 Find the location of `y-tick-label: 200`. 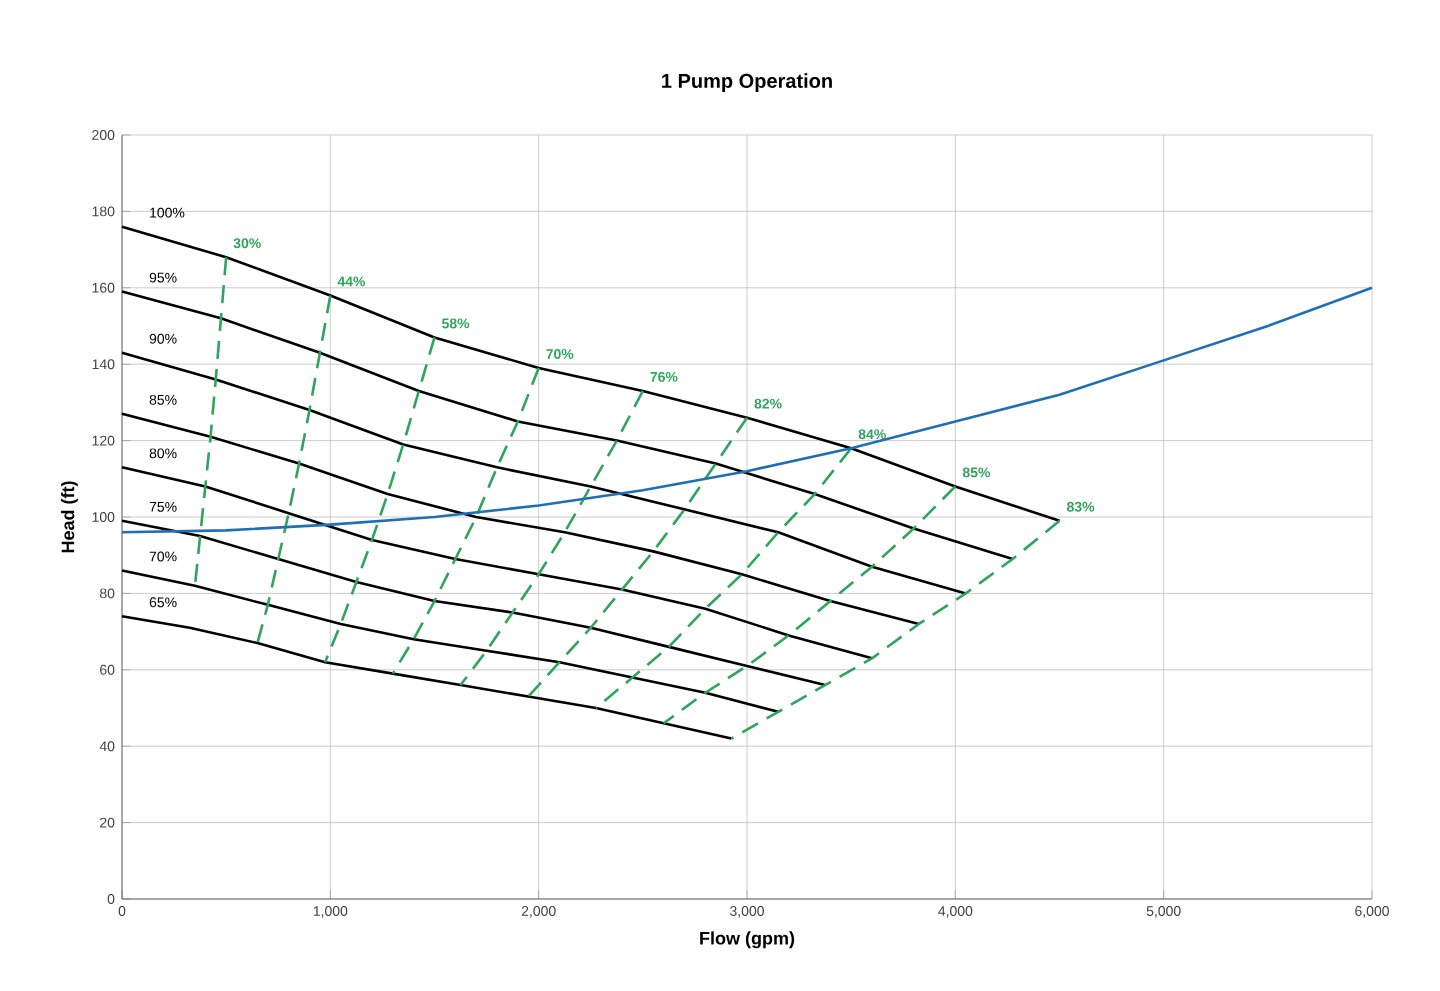

y-tick-label: 200 is located at coordinates (103, 135).